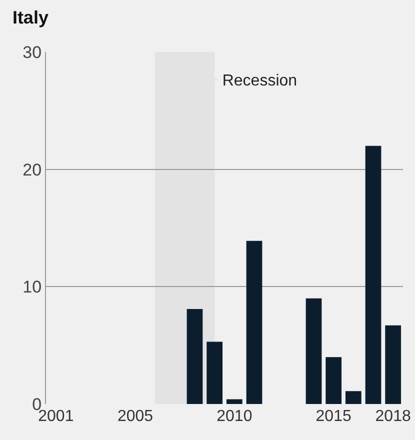  What do you see at coordinates (32, 287) in the screenshot?
I see `y-tick-label: 10` at bounding box center [32, 287].